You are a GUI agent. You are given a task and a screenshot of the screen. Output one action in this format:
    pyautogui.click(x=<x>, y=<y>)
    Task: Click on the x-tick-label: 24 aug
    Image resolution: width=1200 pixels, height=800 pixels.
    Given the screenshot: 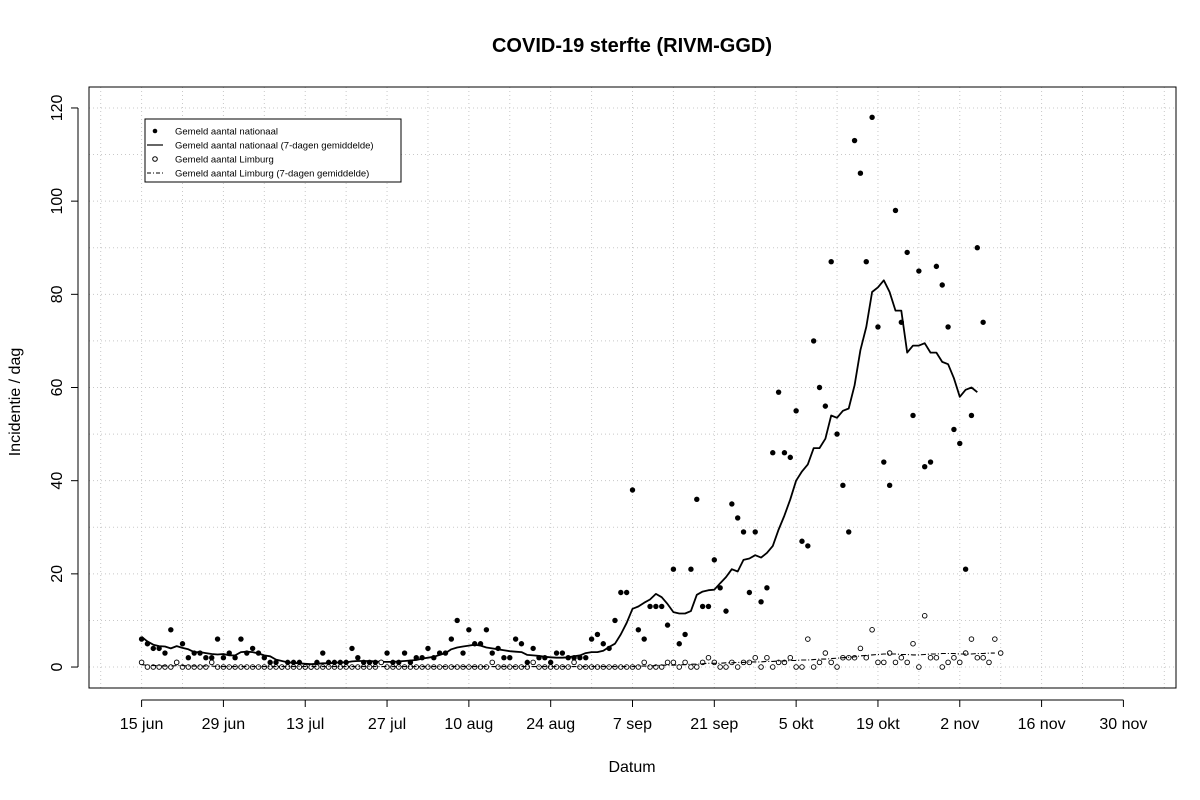 What is the action you would take?
    pyautogui.click(x=550, y=724)
    